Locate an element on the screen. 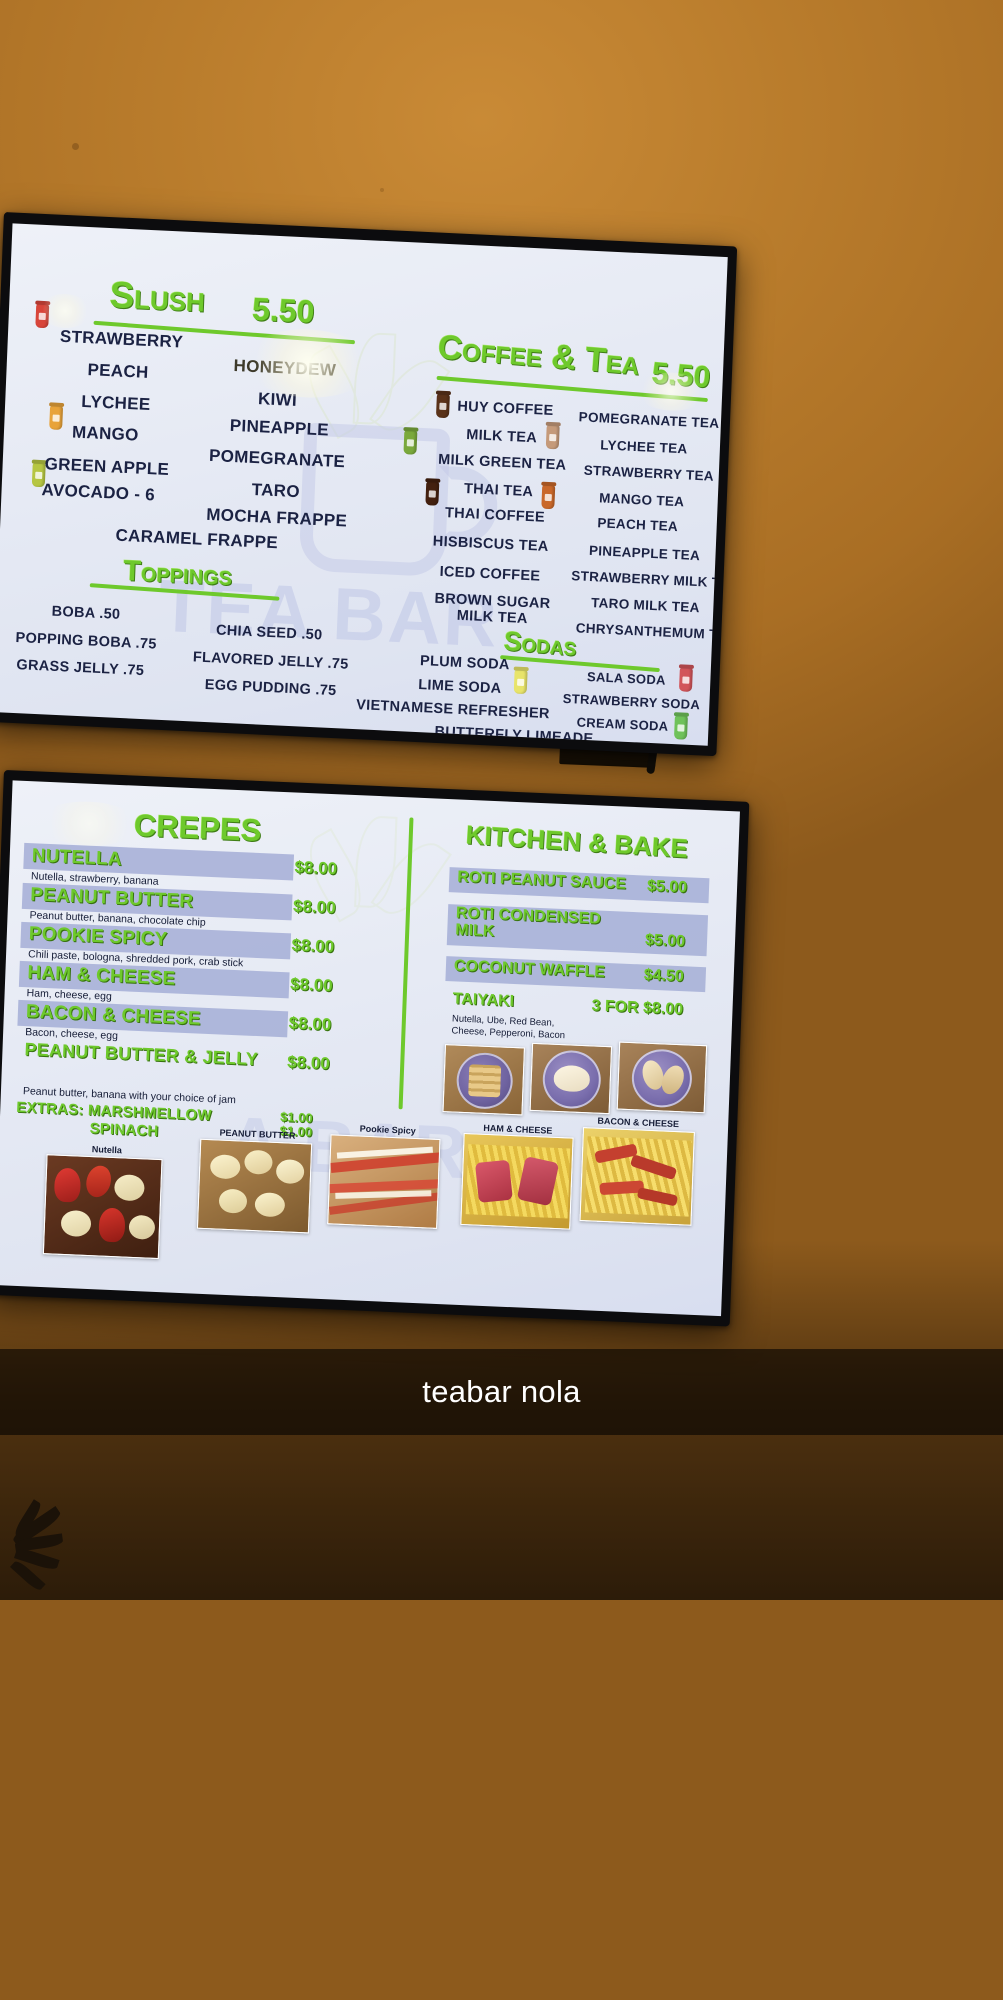 The image size is (1003, 2000). extras-label-2: SPINACH is located at coordinates (124, 1129).